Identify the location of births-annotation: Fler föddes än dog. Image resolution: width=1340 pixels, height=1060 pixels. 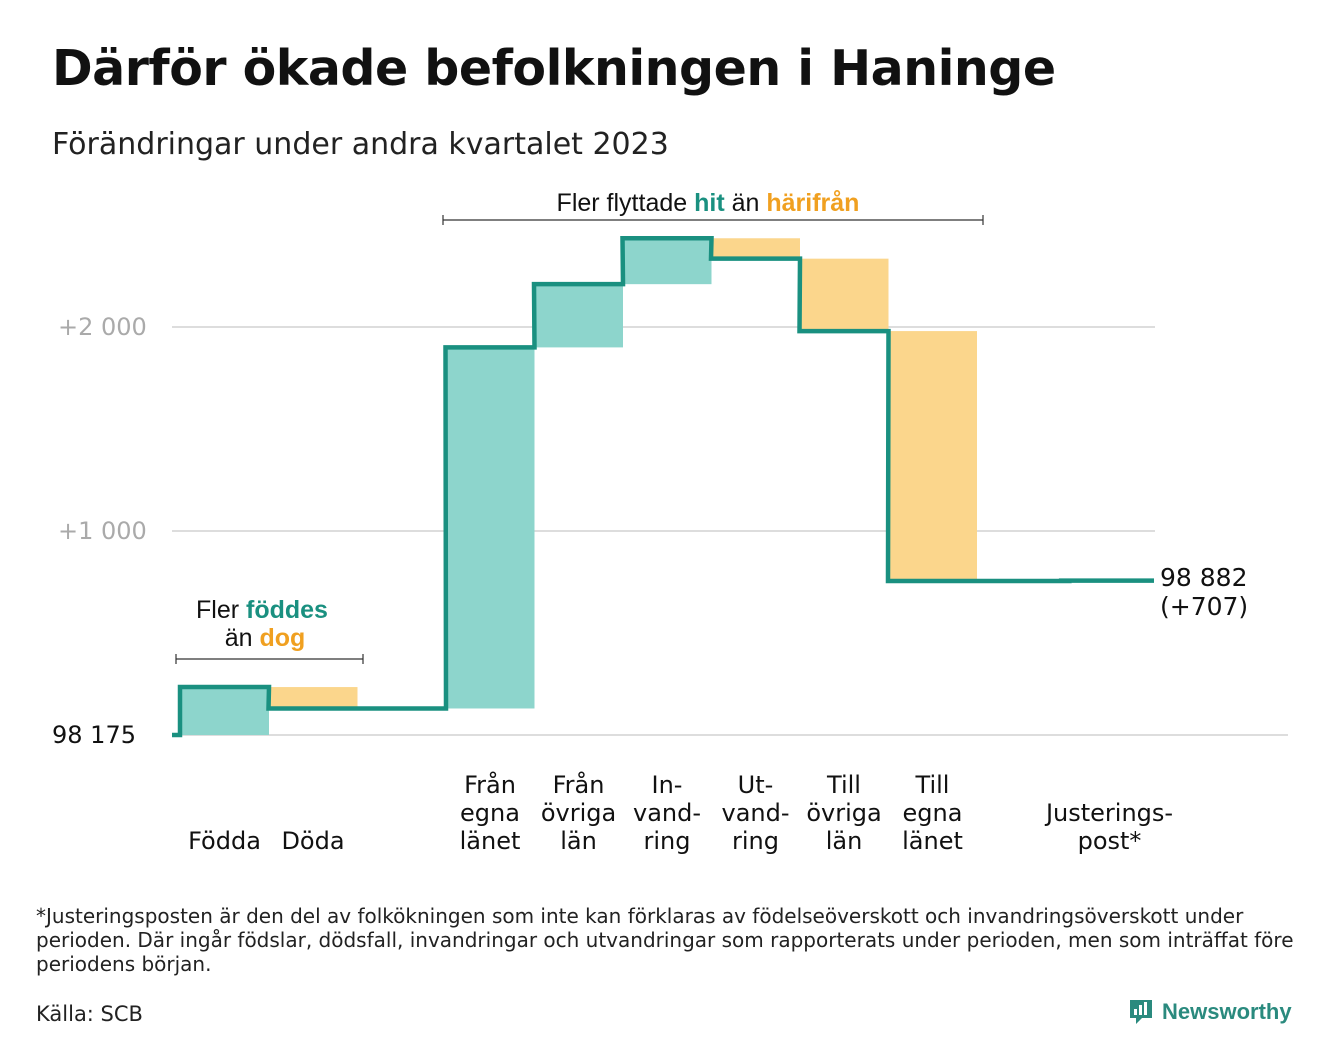
(269, 630).